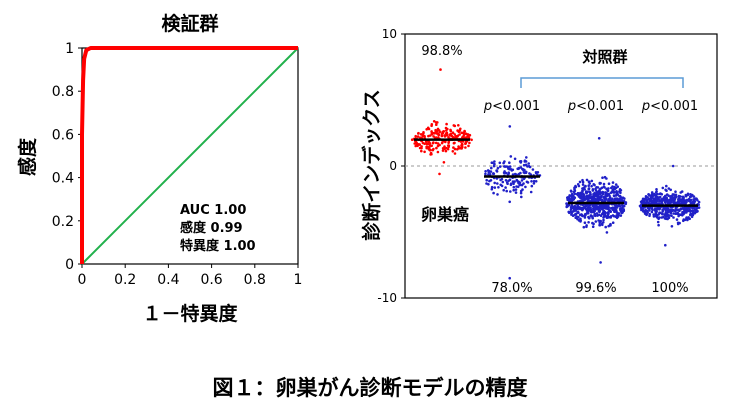 This screenshot has height=410, width=740. What do you see at coordinates (298, 280) in the screenshot?
I see `roc-x-tick-label: 1` at bounding box center [298, 280].